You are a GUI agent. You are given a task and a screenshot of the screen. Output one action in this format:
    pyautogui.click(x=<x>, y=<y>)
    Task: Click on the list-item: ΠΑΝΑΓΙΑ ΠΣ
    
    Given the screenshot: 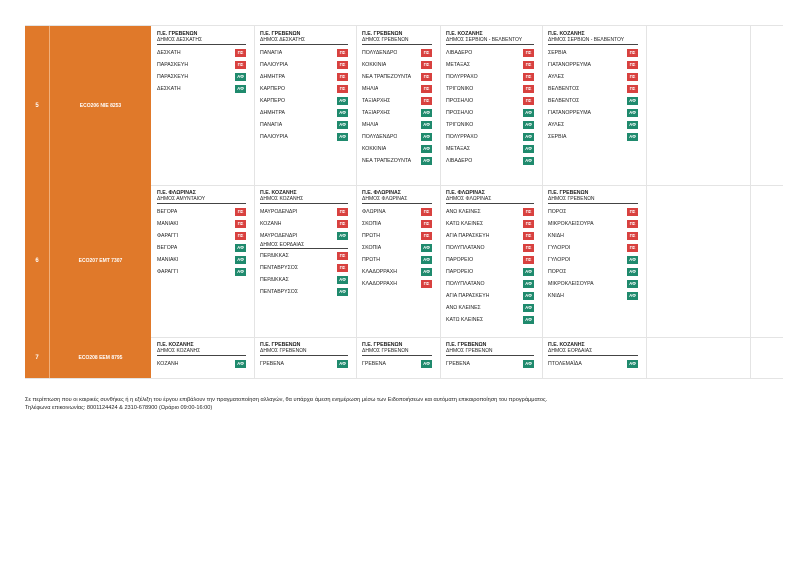 What is the action you would take?
    pyautogui.click(x=304, y=53)
    